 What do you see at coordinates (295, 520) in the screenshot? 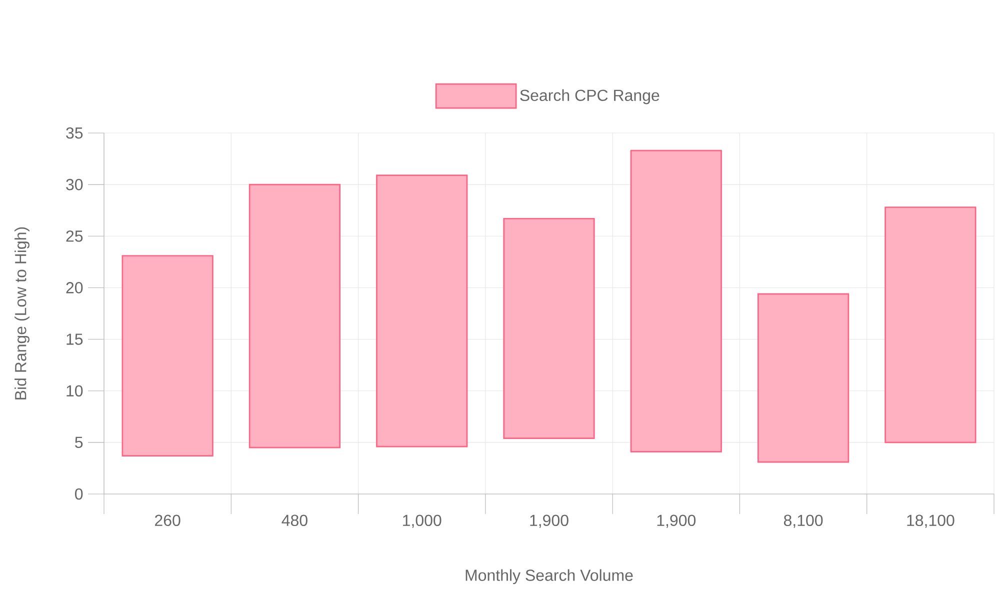
I see `x-tick-label: 480` at bounding box center [295, 520].